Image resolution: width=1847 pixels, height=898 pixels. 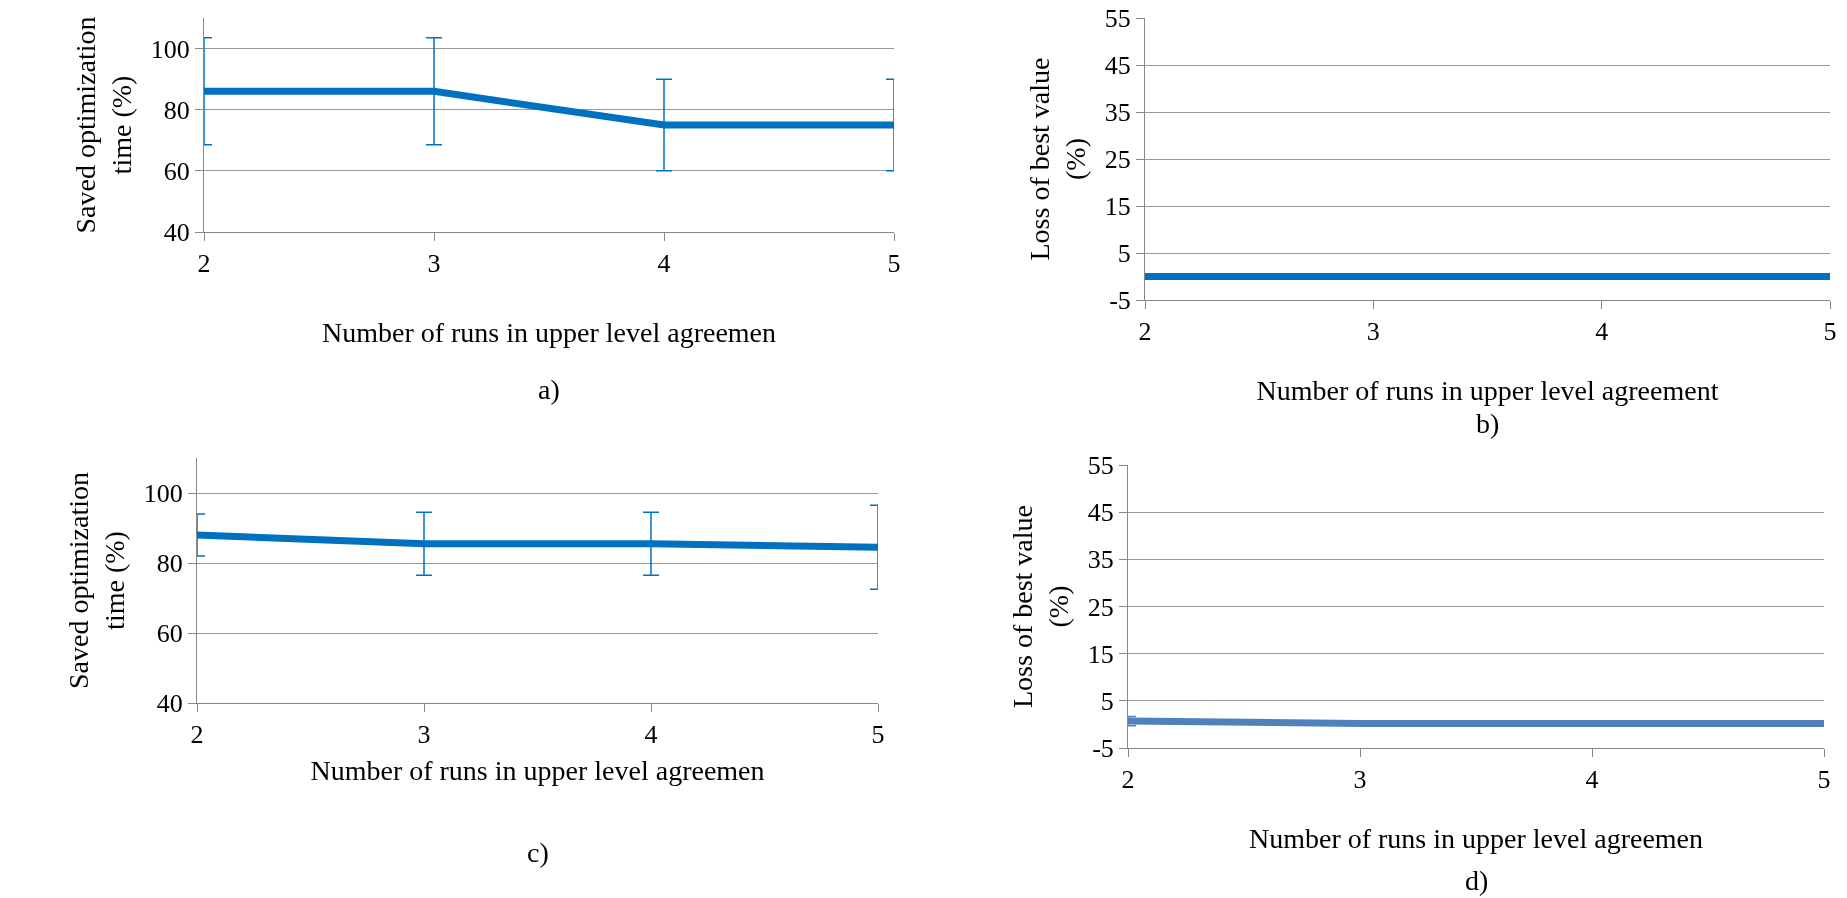 What do you see at coordinates (1488, 423) in the screenshot?
I see `text: b)` at bounding box center [1488, 423].